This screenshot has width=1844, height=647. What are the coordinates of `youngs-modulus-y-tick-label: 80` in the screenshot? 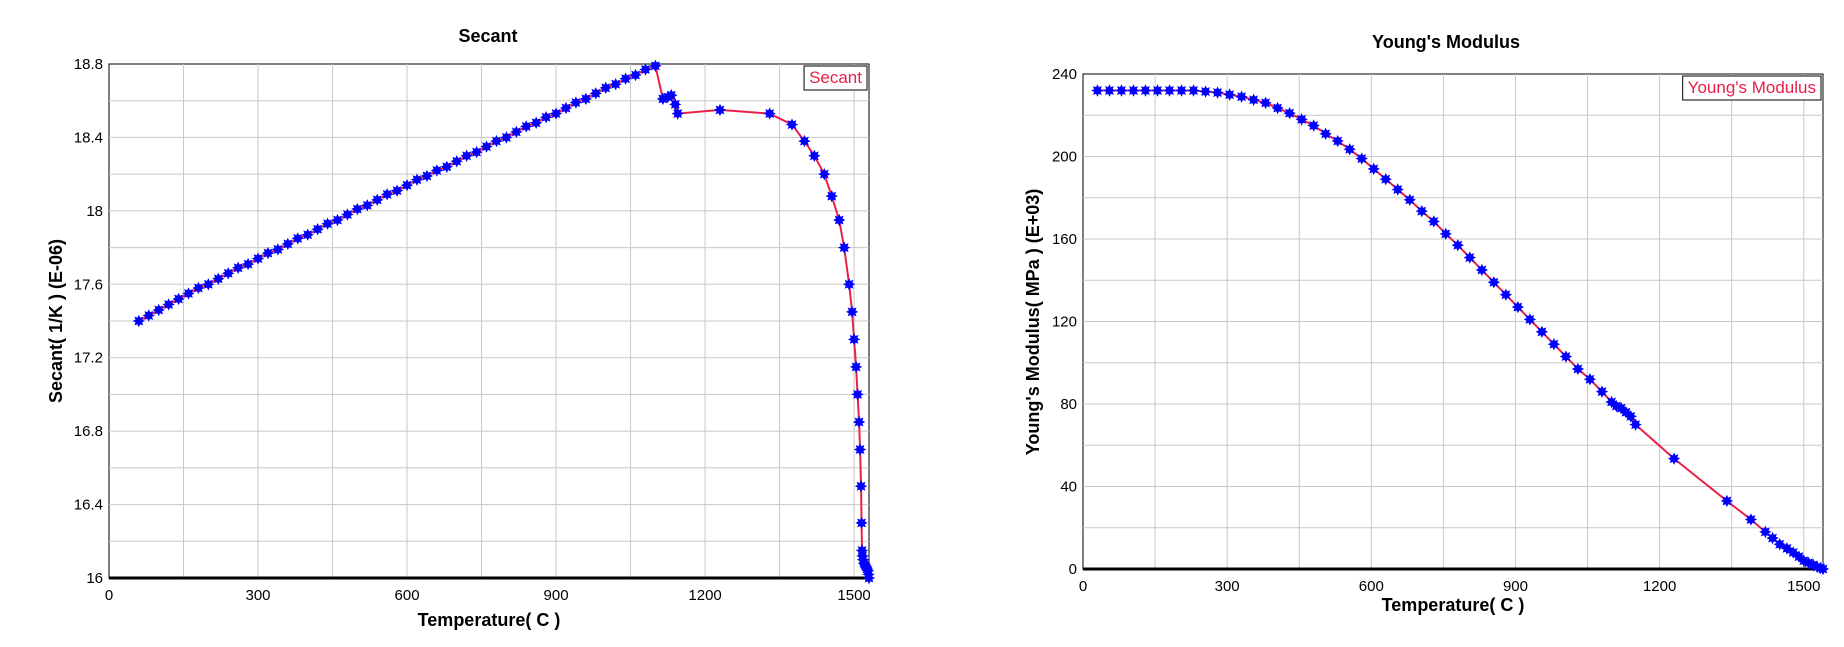 It's located at (1068, 404).